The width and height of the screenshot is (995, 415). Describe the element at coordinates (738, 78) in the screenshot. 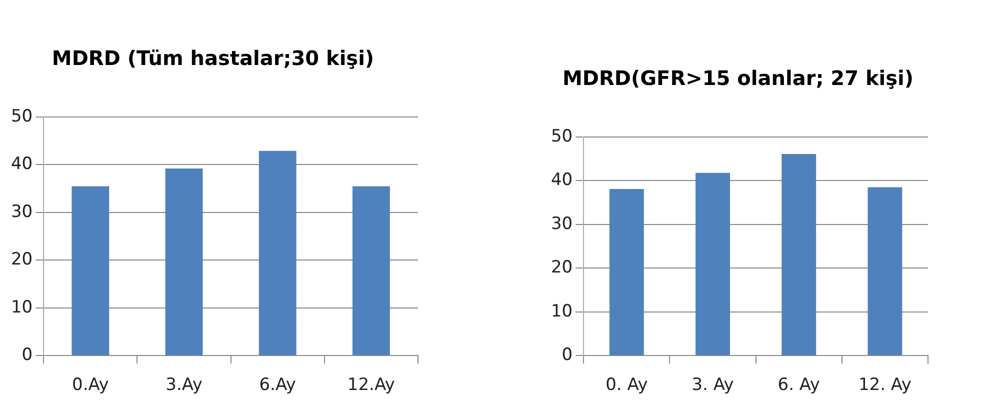

I see `chart-title: MDRD(GFR>15 olanlar; 27 kişi)` at that location.